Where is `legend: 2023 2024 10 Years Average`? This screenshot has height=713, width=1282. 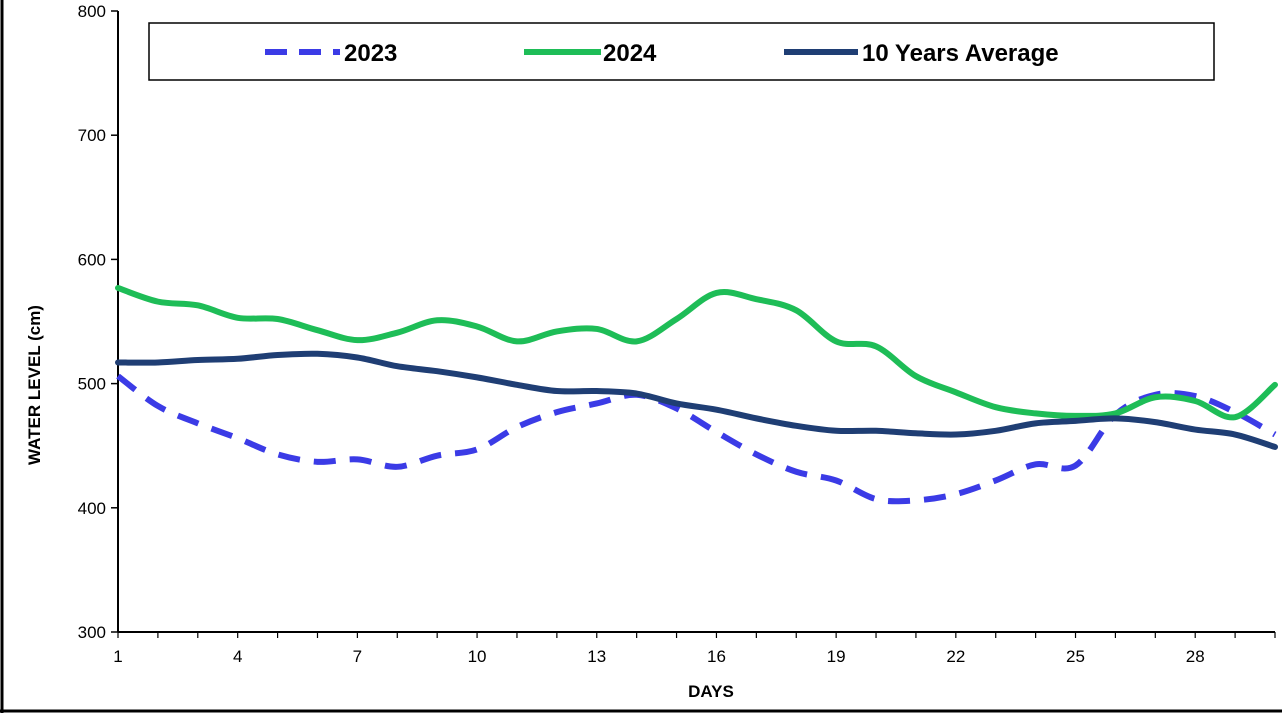
legend: 2023 2024 10 Years Average is located at coordinates (681, 51).